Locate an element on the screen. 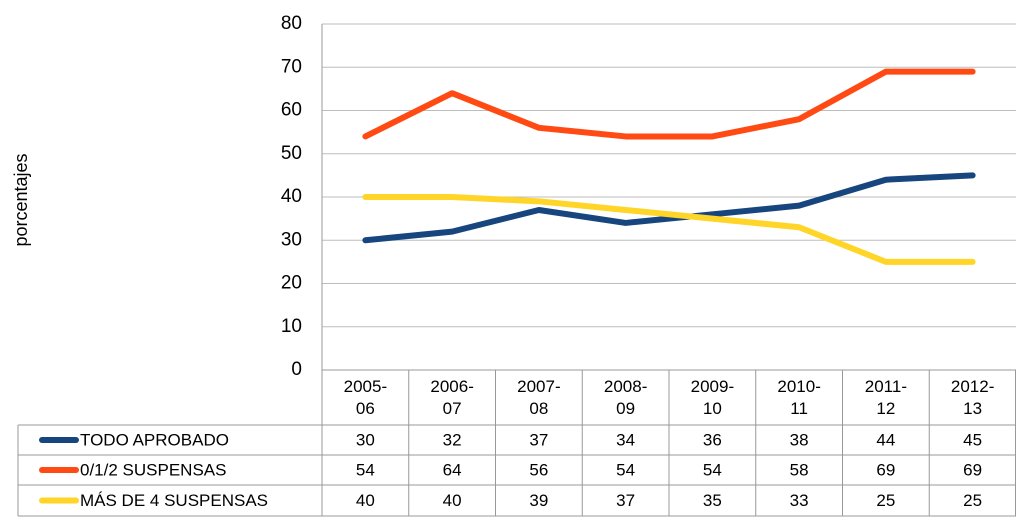 The height and width of the screenshot is (520, 1016). category-text: 2011-12 is located at coordinates (885, 397).